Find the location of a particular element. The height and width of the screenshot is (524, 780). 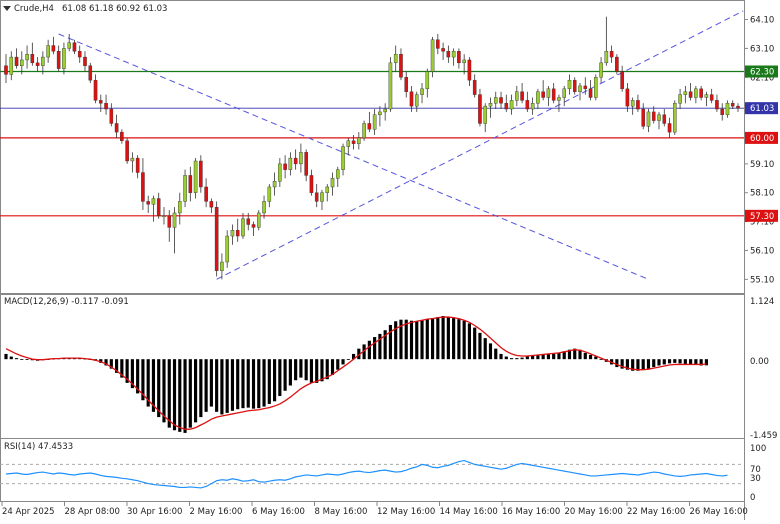

date-axis-label: 20 May 16:00 is located at coordinates (594, 512).